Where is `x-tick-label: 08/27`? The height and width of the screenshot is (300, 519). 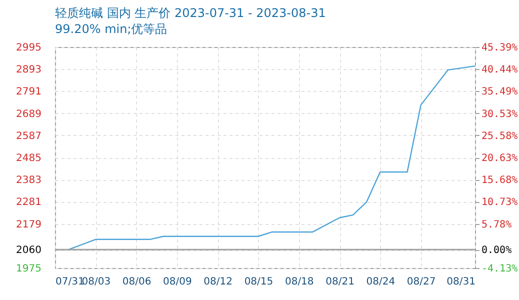 x-tick-label: 08/27 is located at coordinates (421, 282).